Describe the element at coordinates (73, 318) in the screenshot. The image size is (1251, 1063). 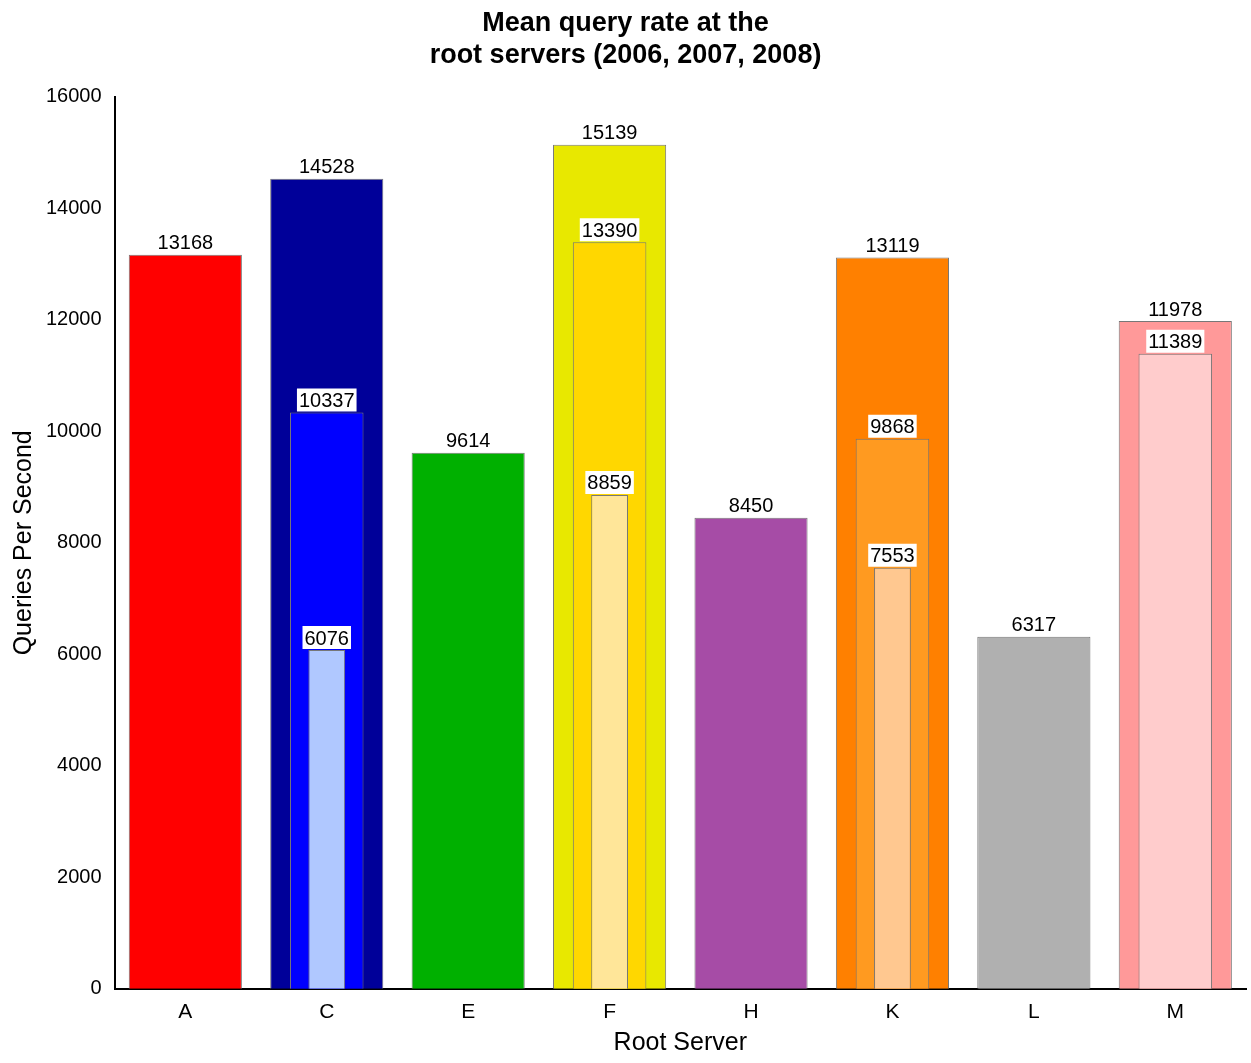
I see `y-tick-label: 12000` at that location.